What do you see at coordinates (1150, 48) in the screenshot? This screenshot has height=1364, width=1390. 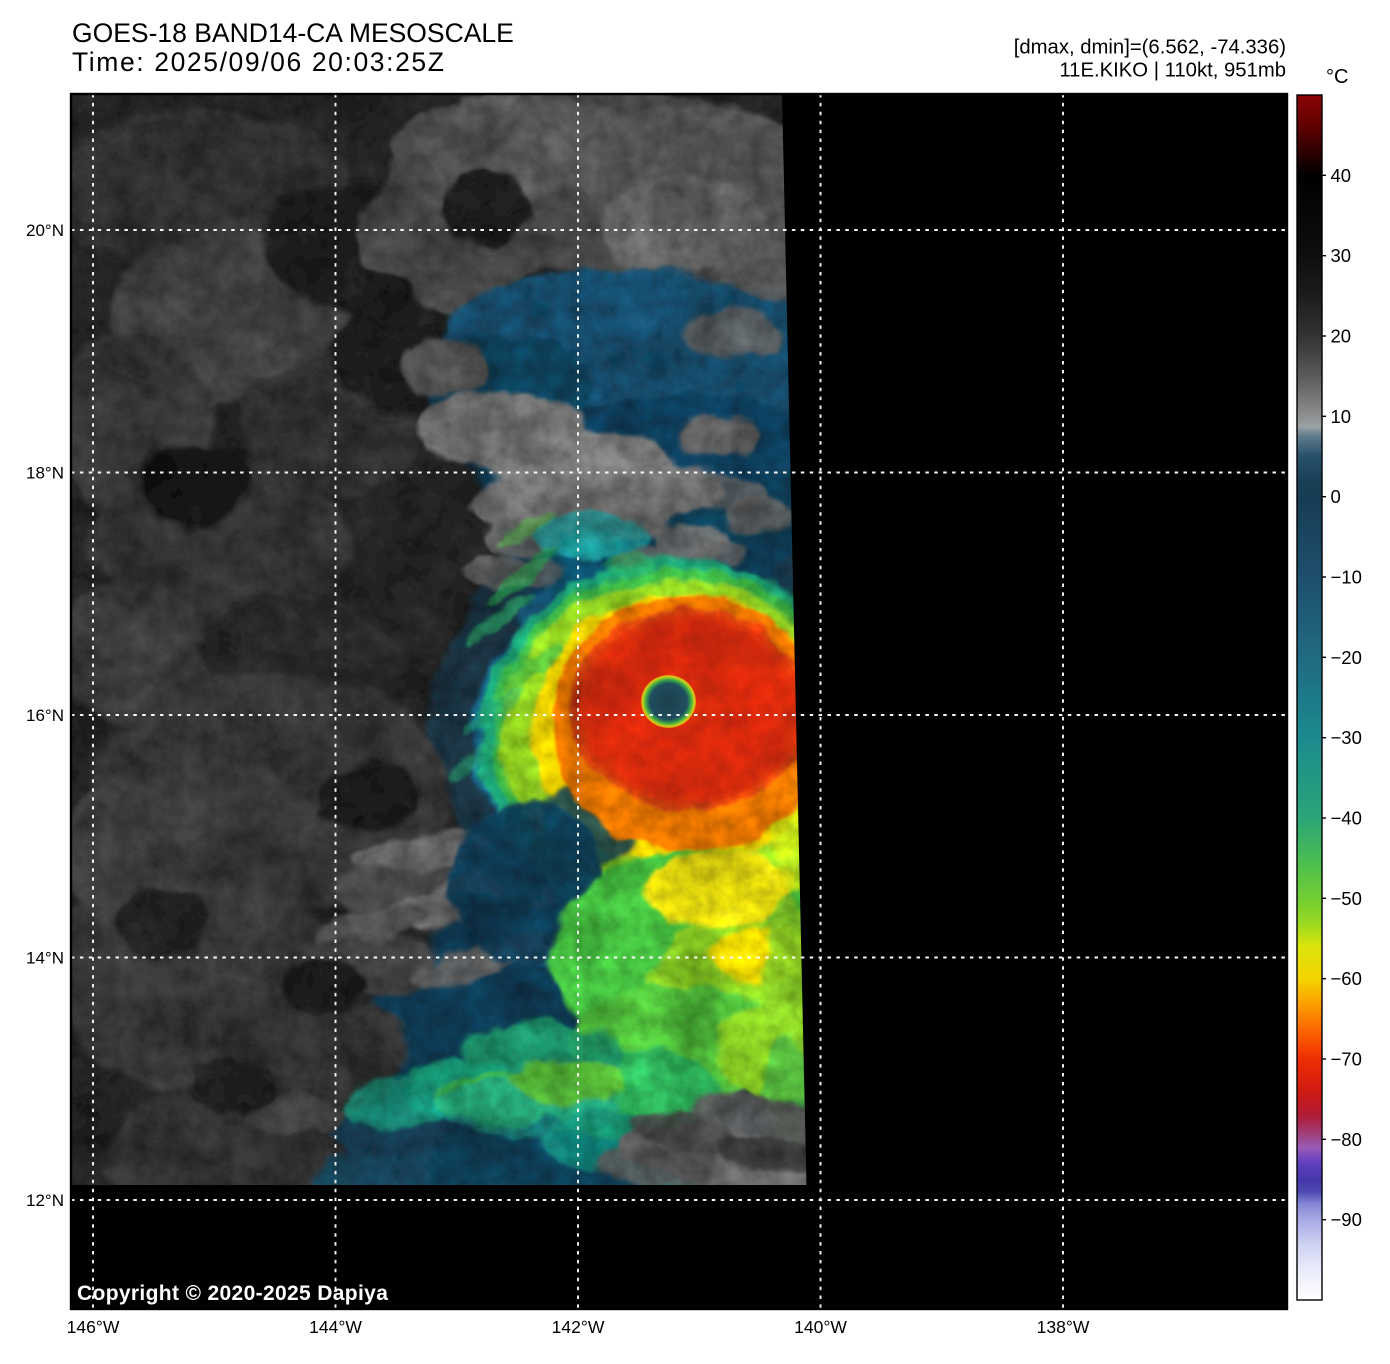 I see `svg-text: [dmax, dmin]=(6.562, -74.336)` at bounding box center [1150, 48].